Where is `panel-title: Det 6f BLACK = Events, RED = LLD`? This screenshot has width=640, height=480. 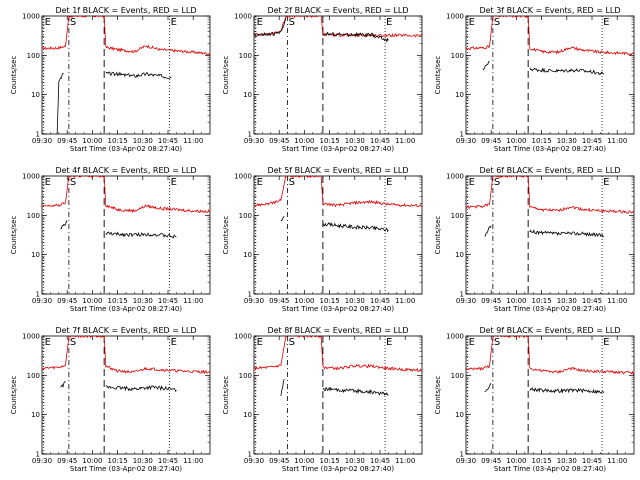 panel-title: Det 6f BLACK = Events, RED = LLD is located at coordinates (549, 170).